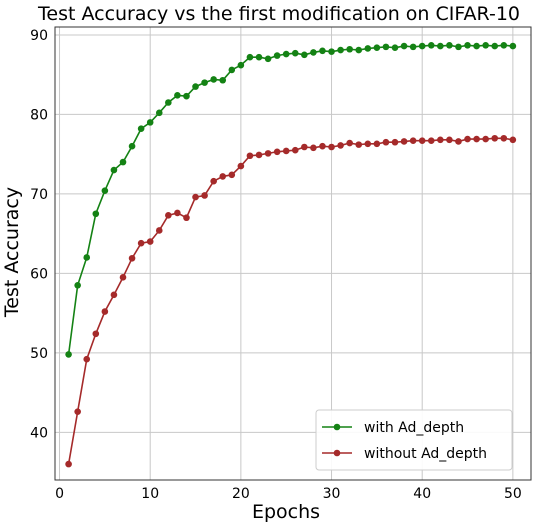 This screenshot has height=525, width=550. I want to click on legend-item: without Ad_depth, so click(404, 454).